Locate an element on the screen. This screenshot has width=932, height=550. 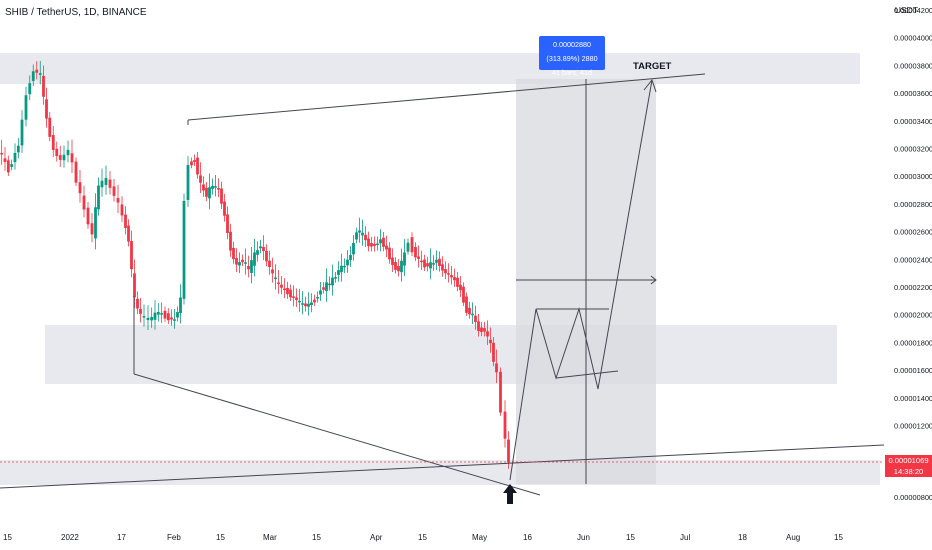
measure-tooltip: 0.00002880 (313.89%) 2880 41 bars, 41d is located at coordinates (572, 56).